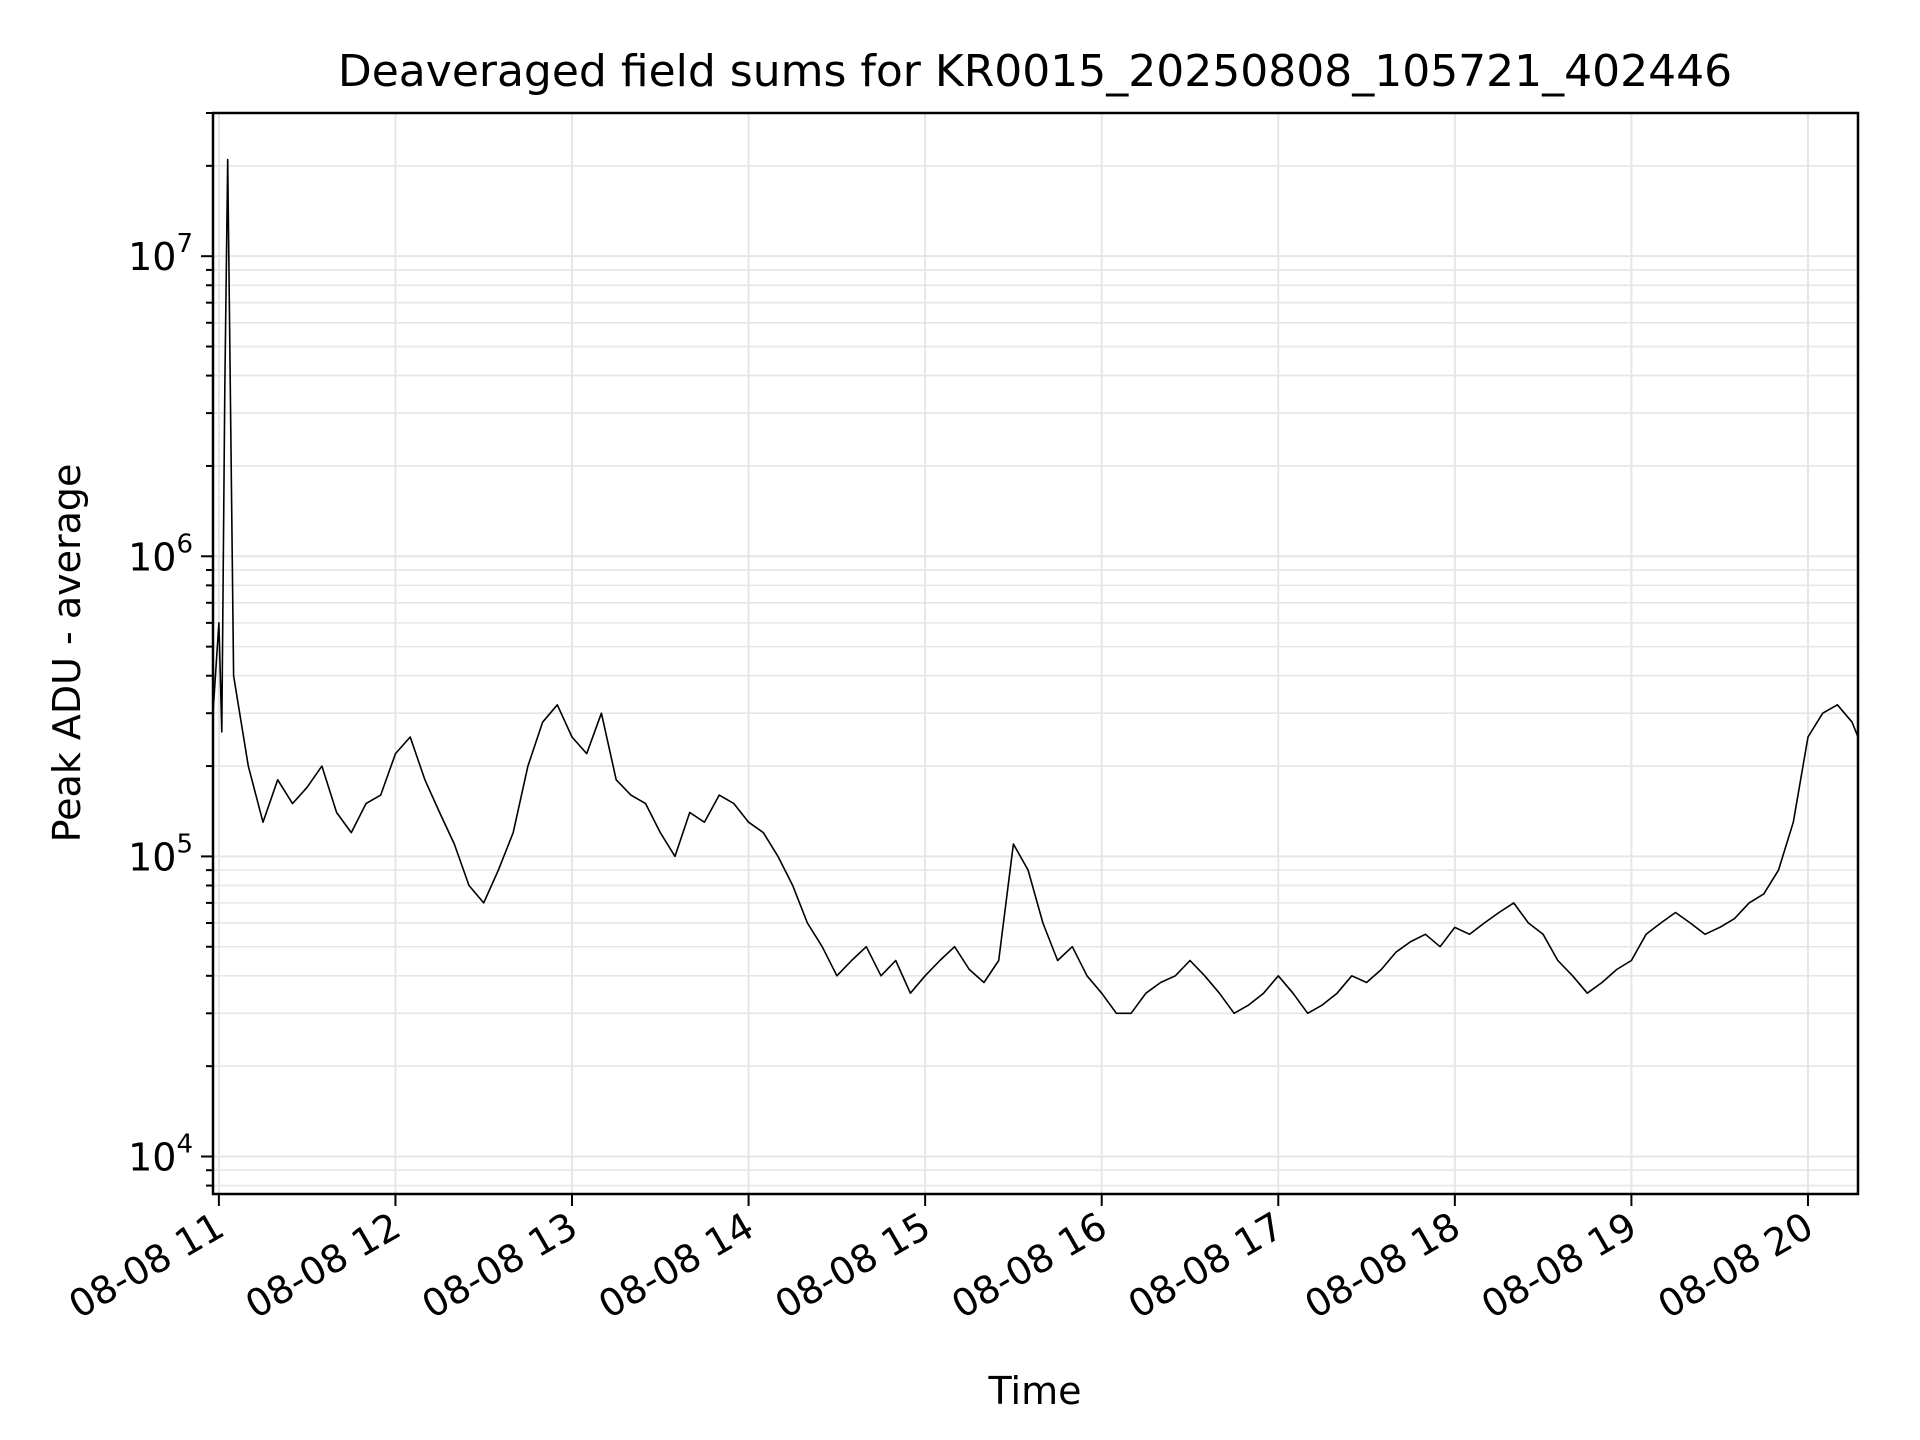 Image resolution: width=1920 pixels, height=1440 pixels. I want to click on x-tick-label: 08-08 18, so click(1382, 1266).